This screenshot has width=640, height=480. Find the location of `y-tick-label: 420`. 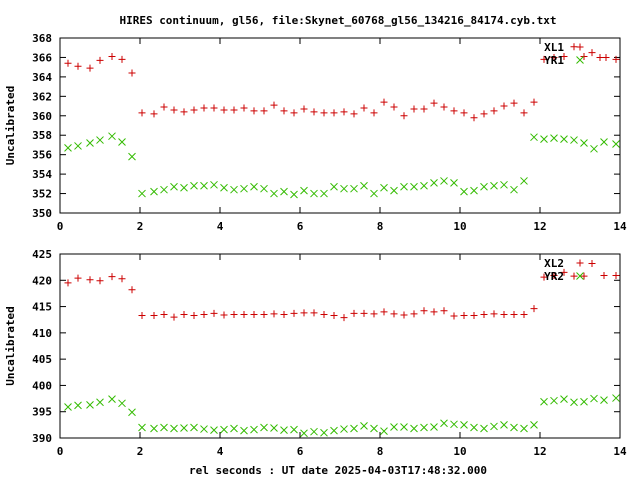

y-tick-label: 420 is located at coordinates (42, 280).